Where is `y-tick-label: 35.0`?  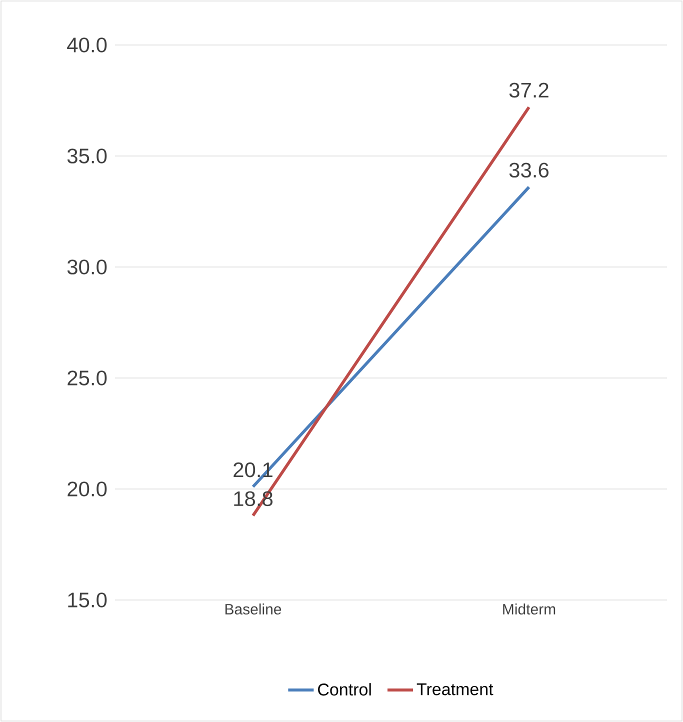
y-tick-label: 35.0 is located at coordinates (87, 156).